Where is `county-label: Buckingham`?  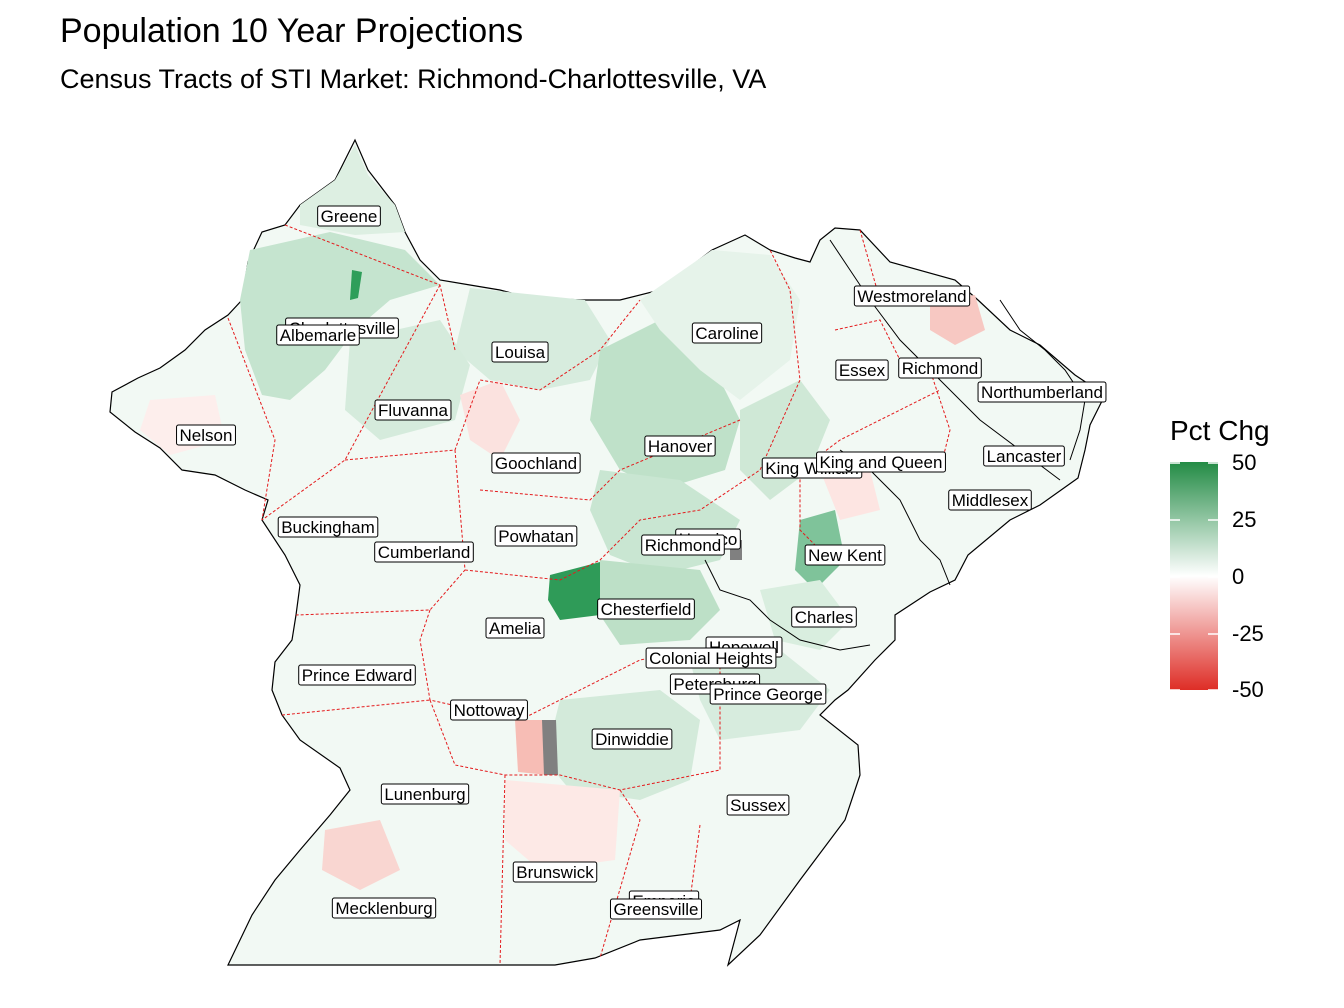
county-label: Buckingham is located at coordinates (328, 527).